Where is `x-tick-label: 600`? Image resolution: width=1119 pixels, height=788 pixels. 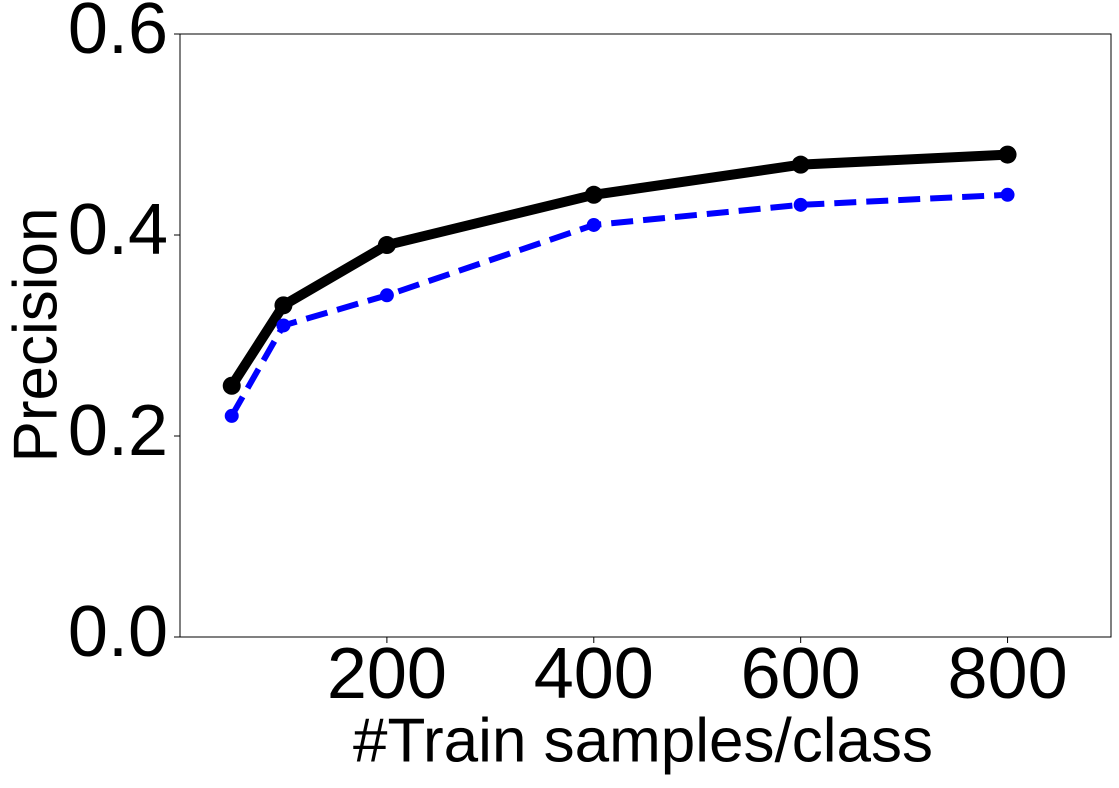
x-tick-label: 600 is located at coordinates (801, 674).